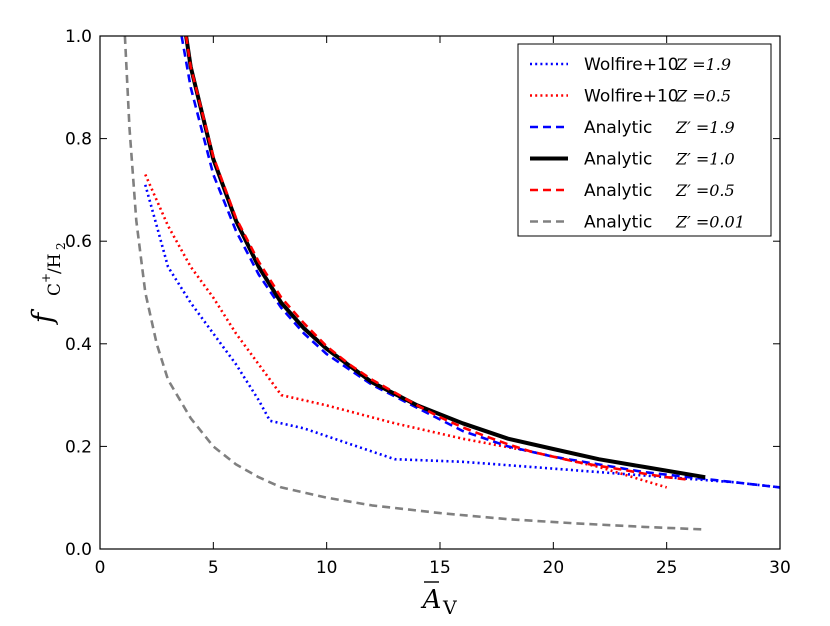  What do you see at coordinates (618, 191) in the screenshot?
I see `legend-label-5: Analytic` at bounding box center [618, 191].